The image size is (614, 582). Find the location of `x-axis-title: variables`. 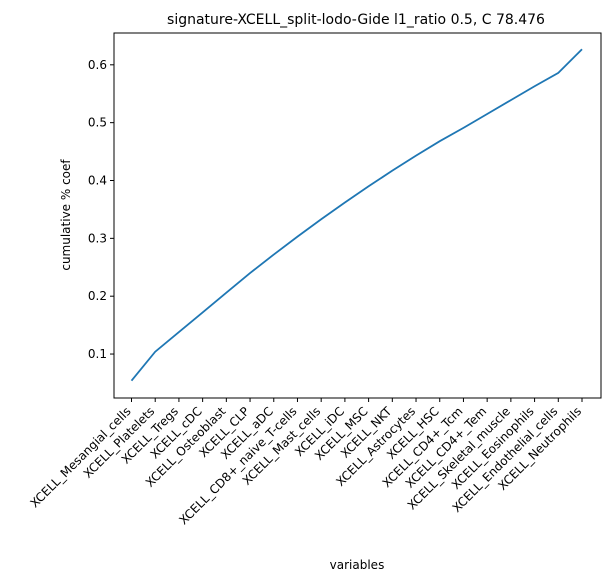

x-axis-title: variables is located at coordinates (357, 565).